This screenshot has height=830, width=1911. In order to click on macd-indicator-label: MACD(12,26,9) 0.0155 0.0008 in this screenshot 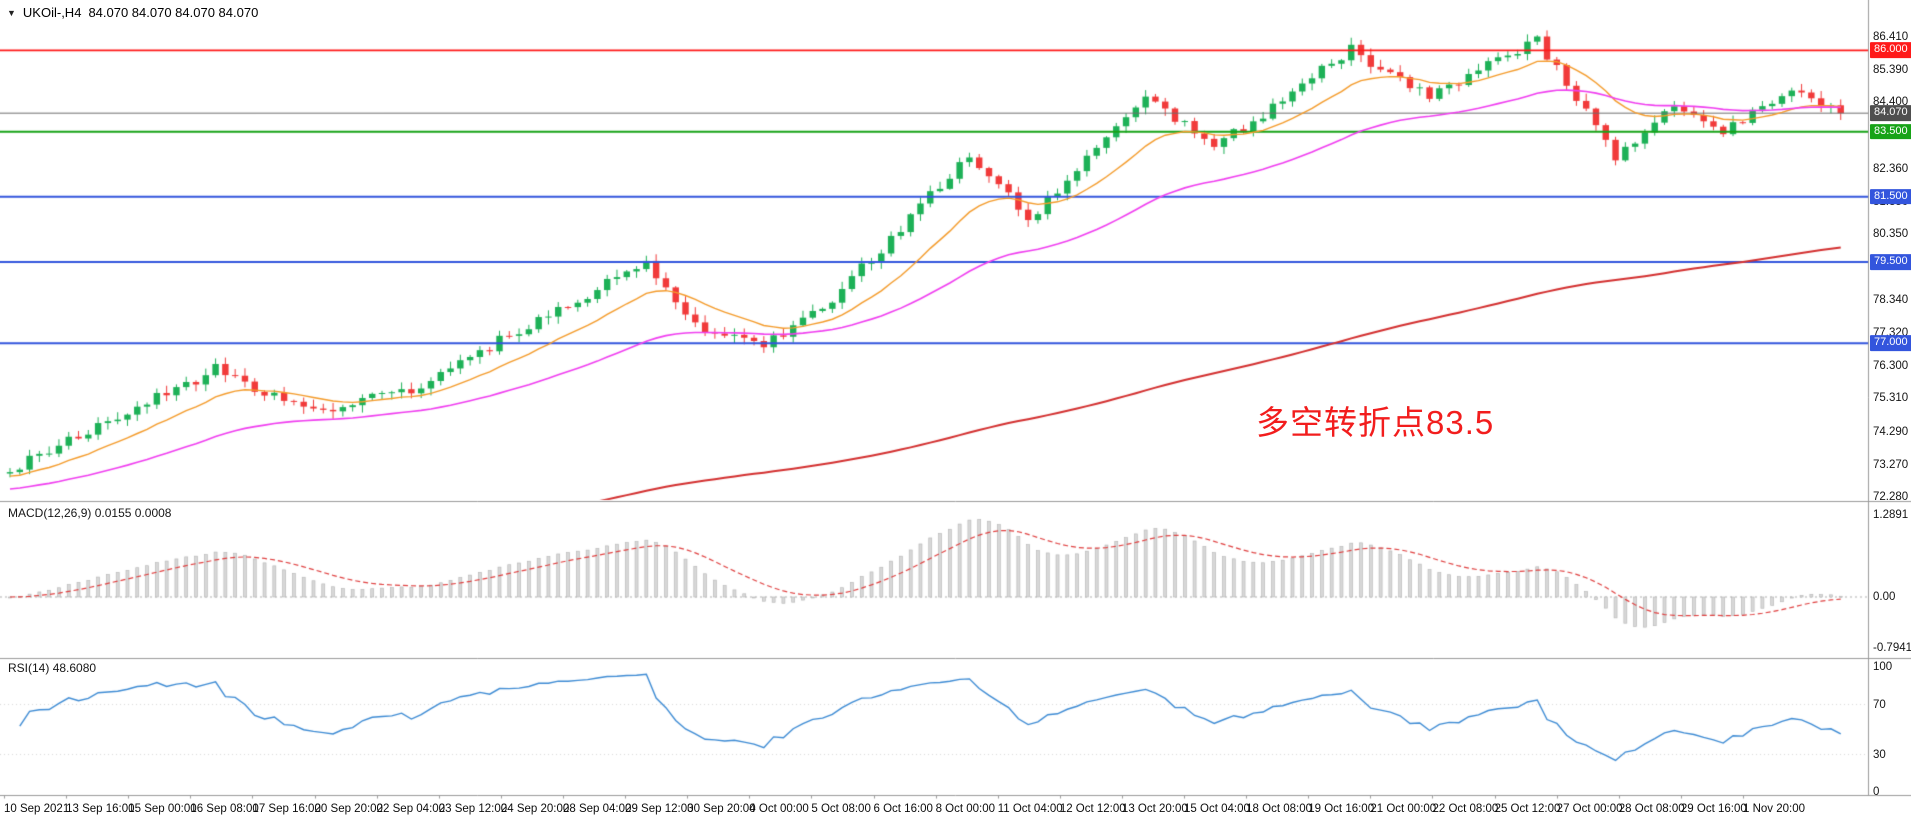, I will do `click(89, 513)`.